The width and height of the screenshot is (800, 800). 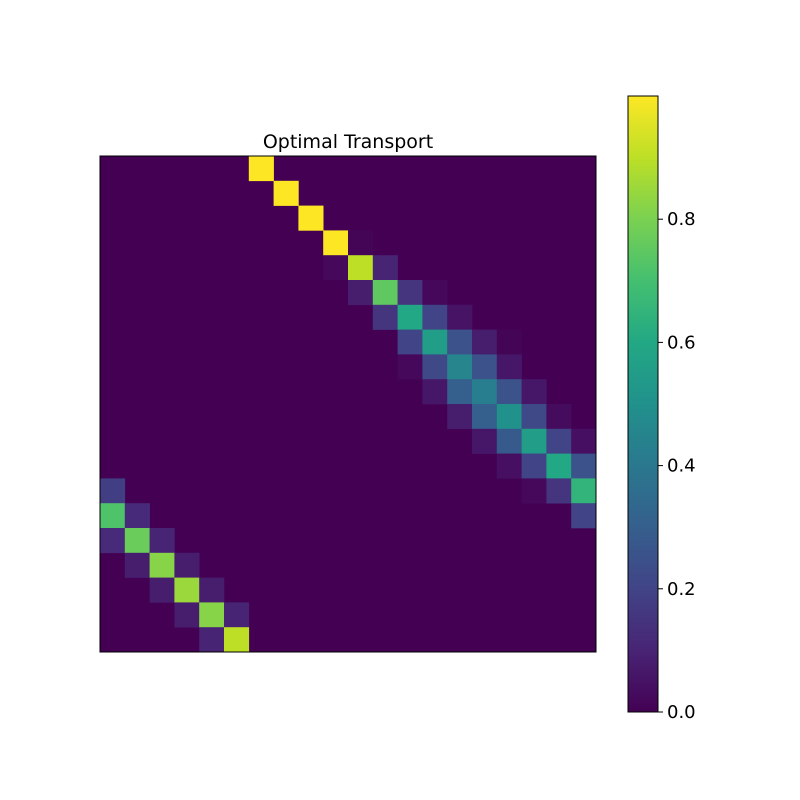 What do you see at coordinates (681, 589) in the screenshot?
I see `colorbar-tick-label: 0.2` at bounding box center [681, 589].